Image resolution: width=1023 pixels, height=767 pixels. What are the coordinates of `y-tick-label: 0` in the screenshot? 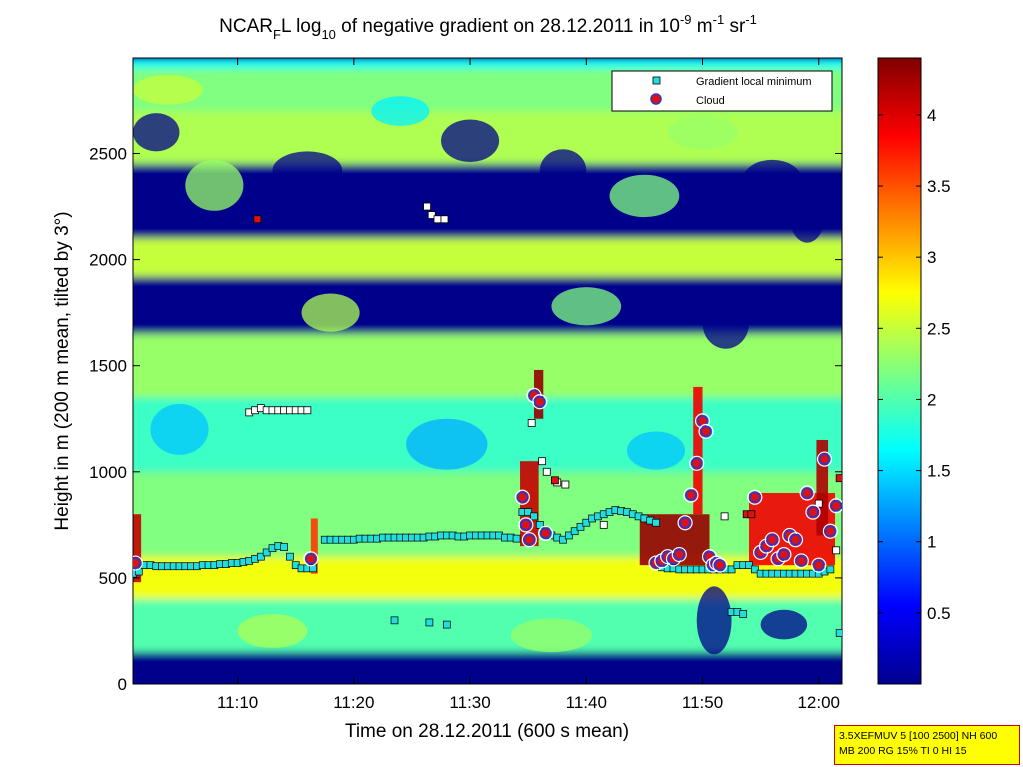 It's located at (122, 684).